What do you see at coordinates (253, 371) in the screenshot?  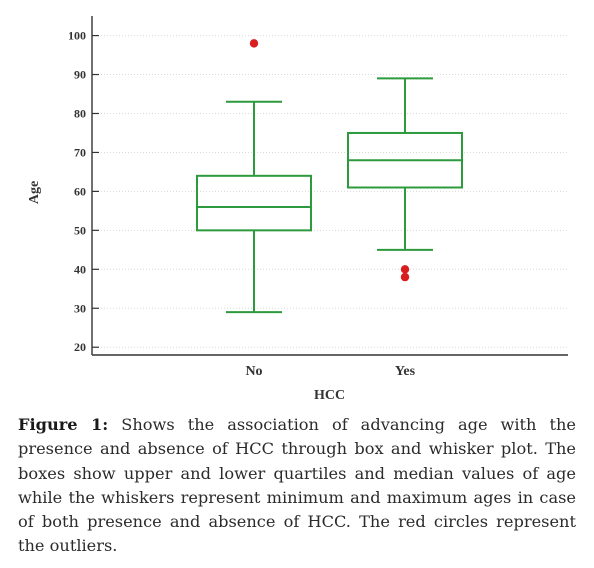 I see `x-tick-label: No` at bounding box center [253, 371].